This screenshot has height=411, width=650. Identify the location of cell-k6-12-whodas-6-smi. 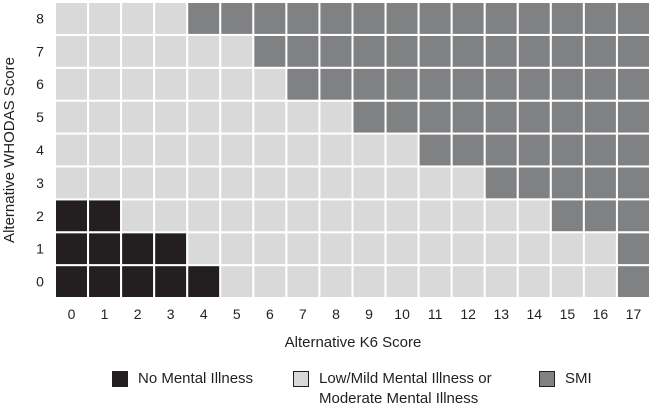
(468, 84).